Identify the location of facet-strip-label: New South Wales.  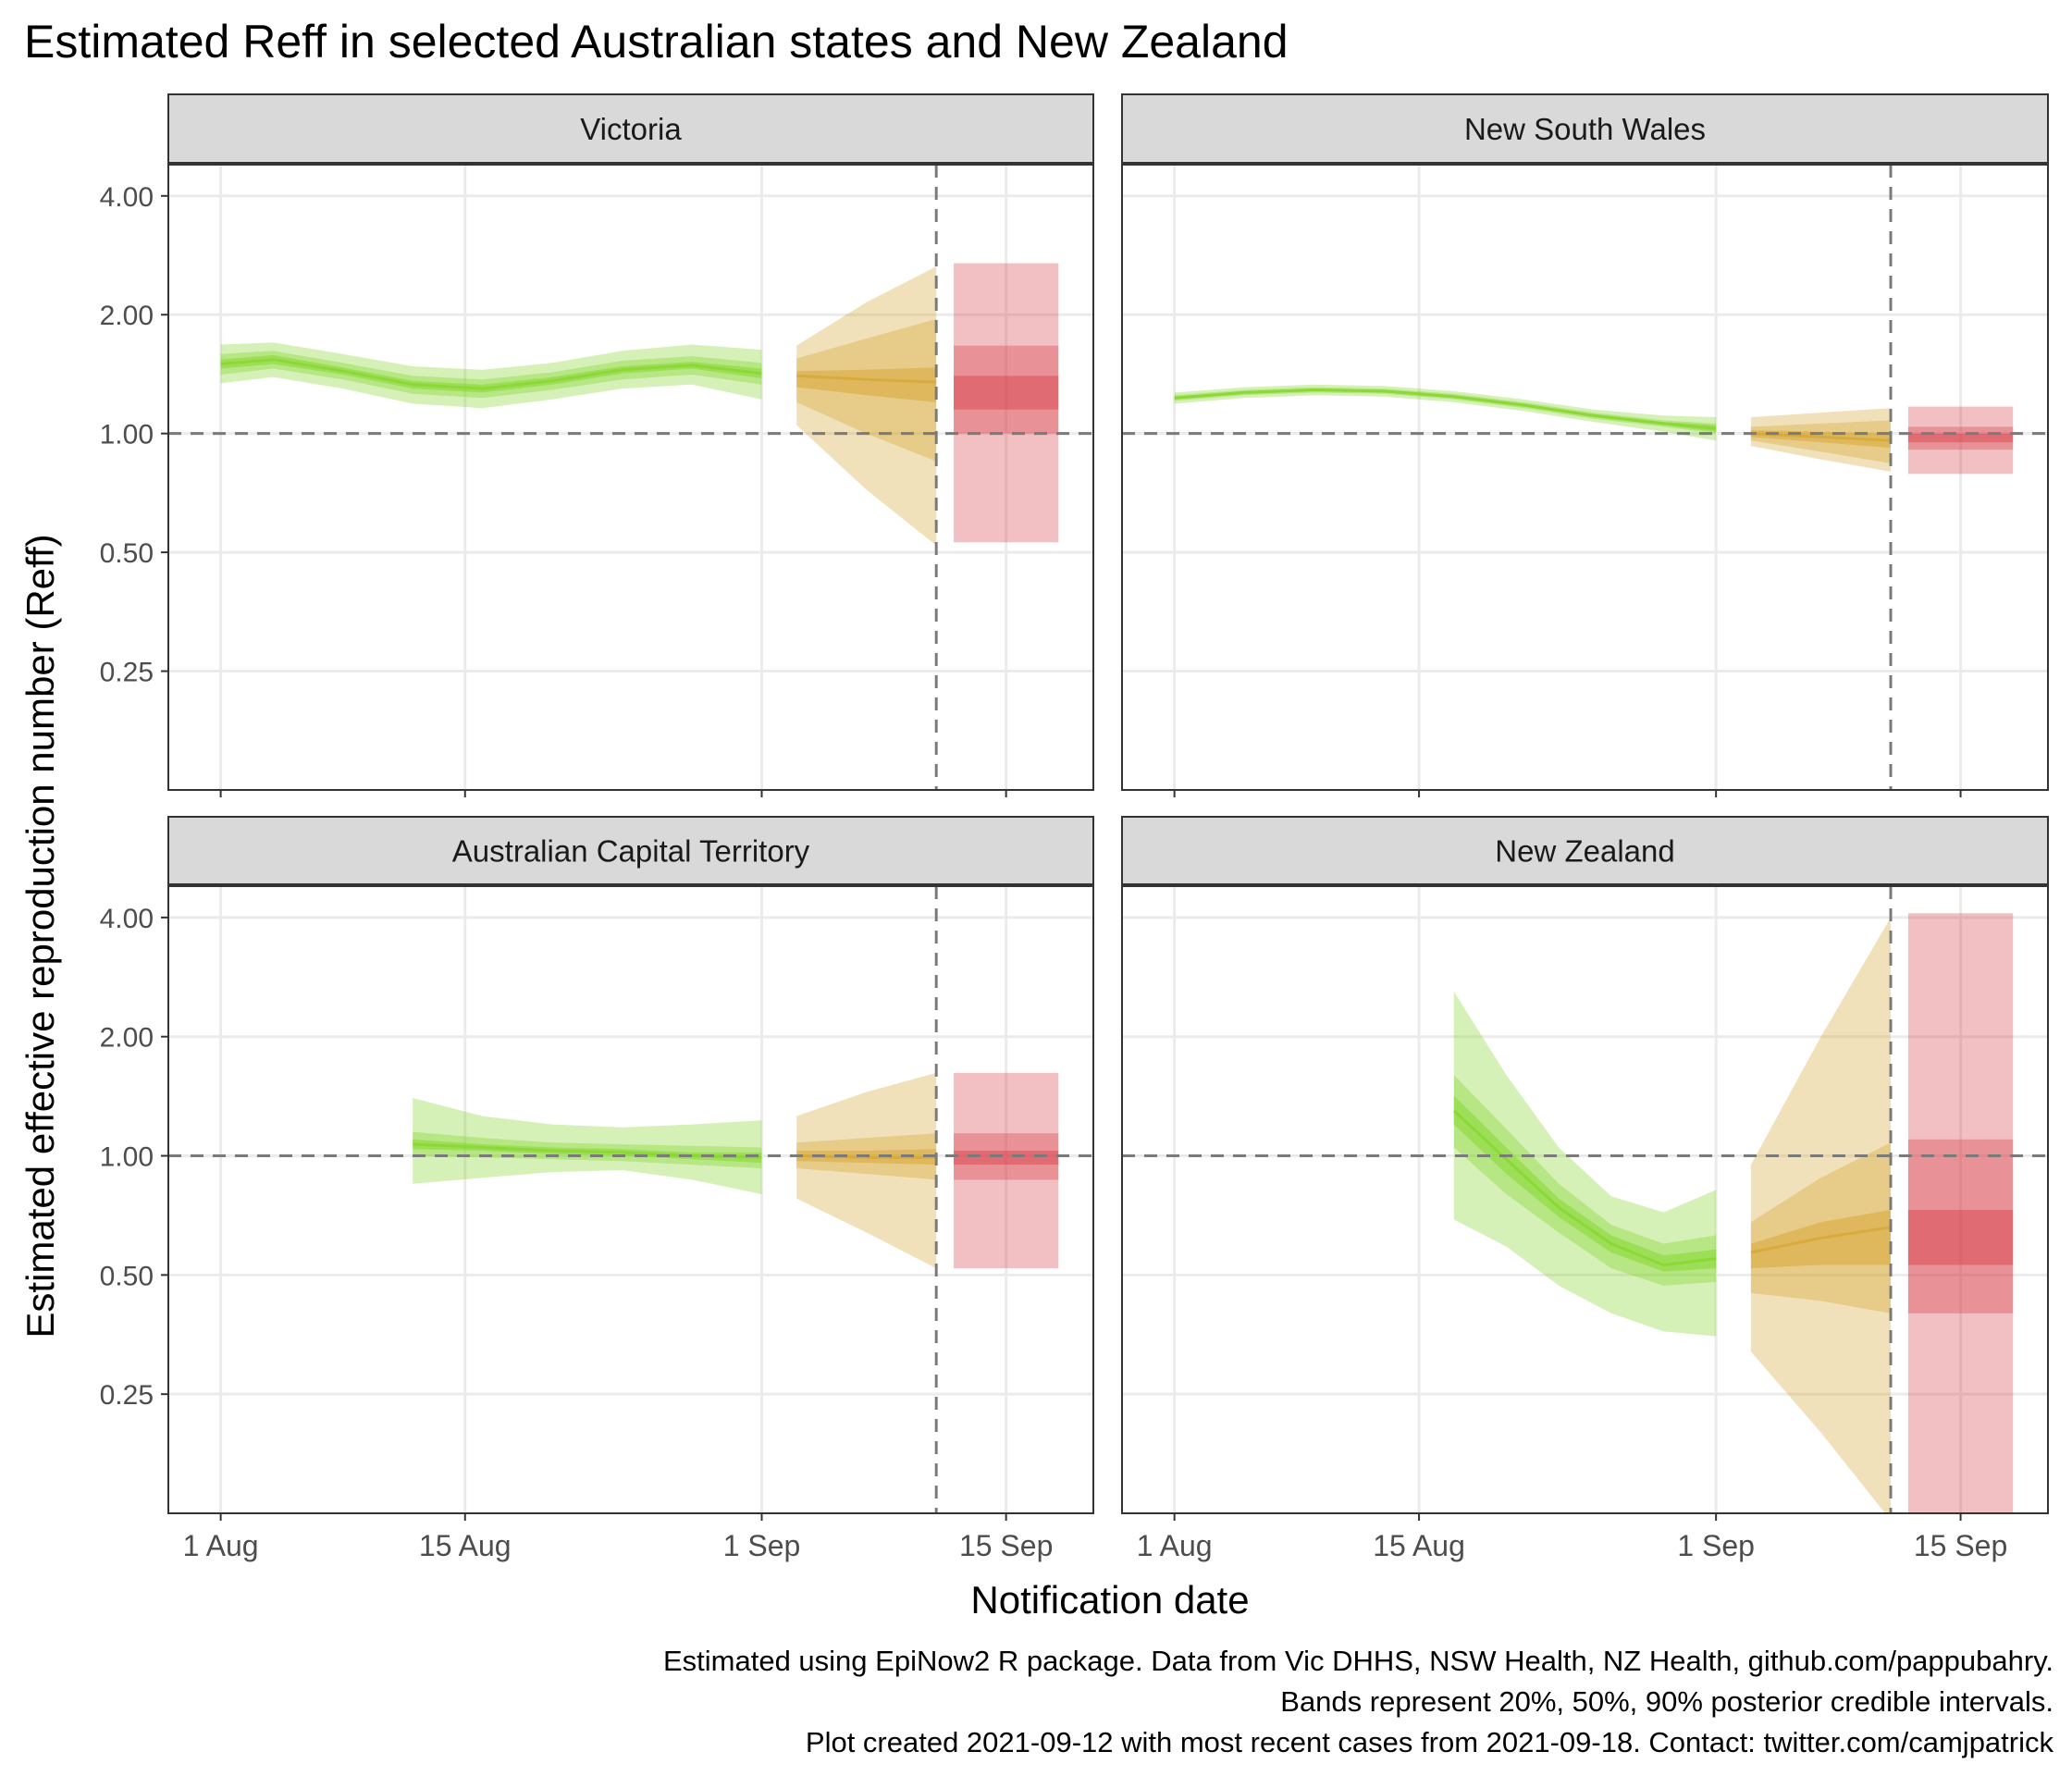
(1585, 129).